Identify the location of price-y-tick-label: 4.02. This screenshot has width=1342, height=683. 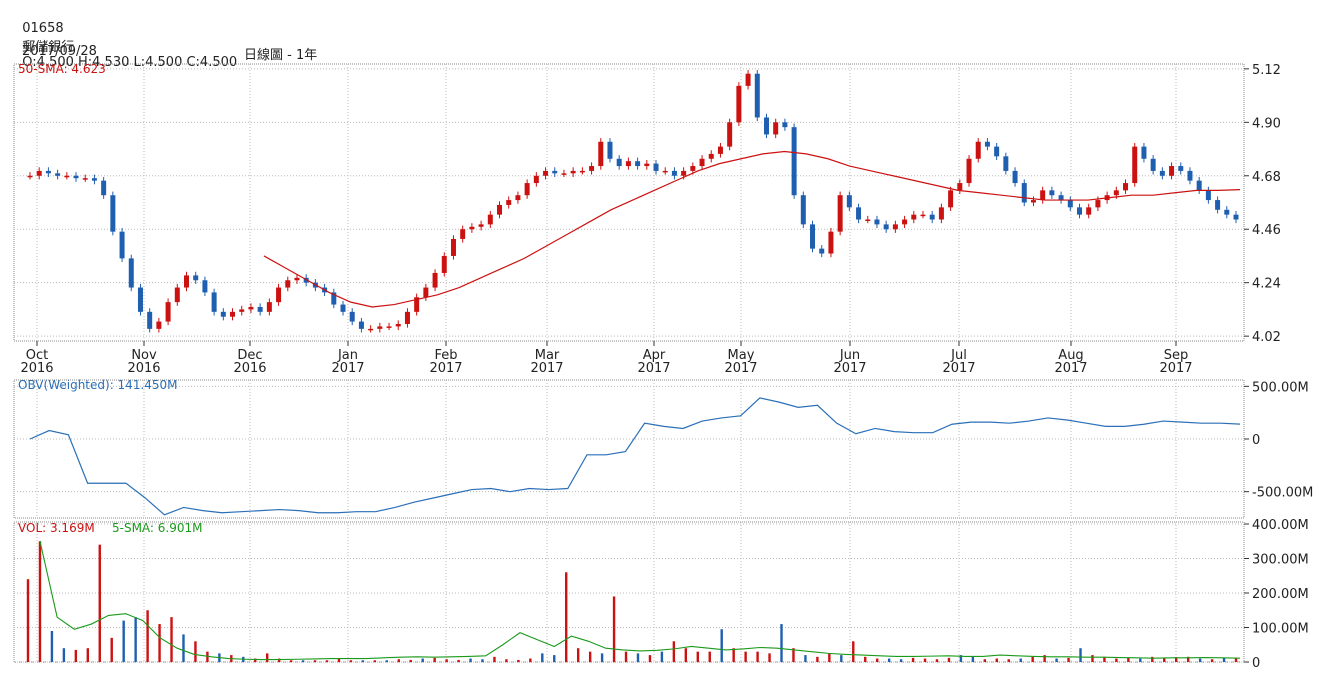
(1266, 337).